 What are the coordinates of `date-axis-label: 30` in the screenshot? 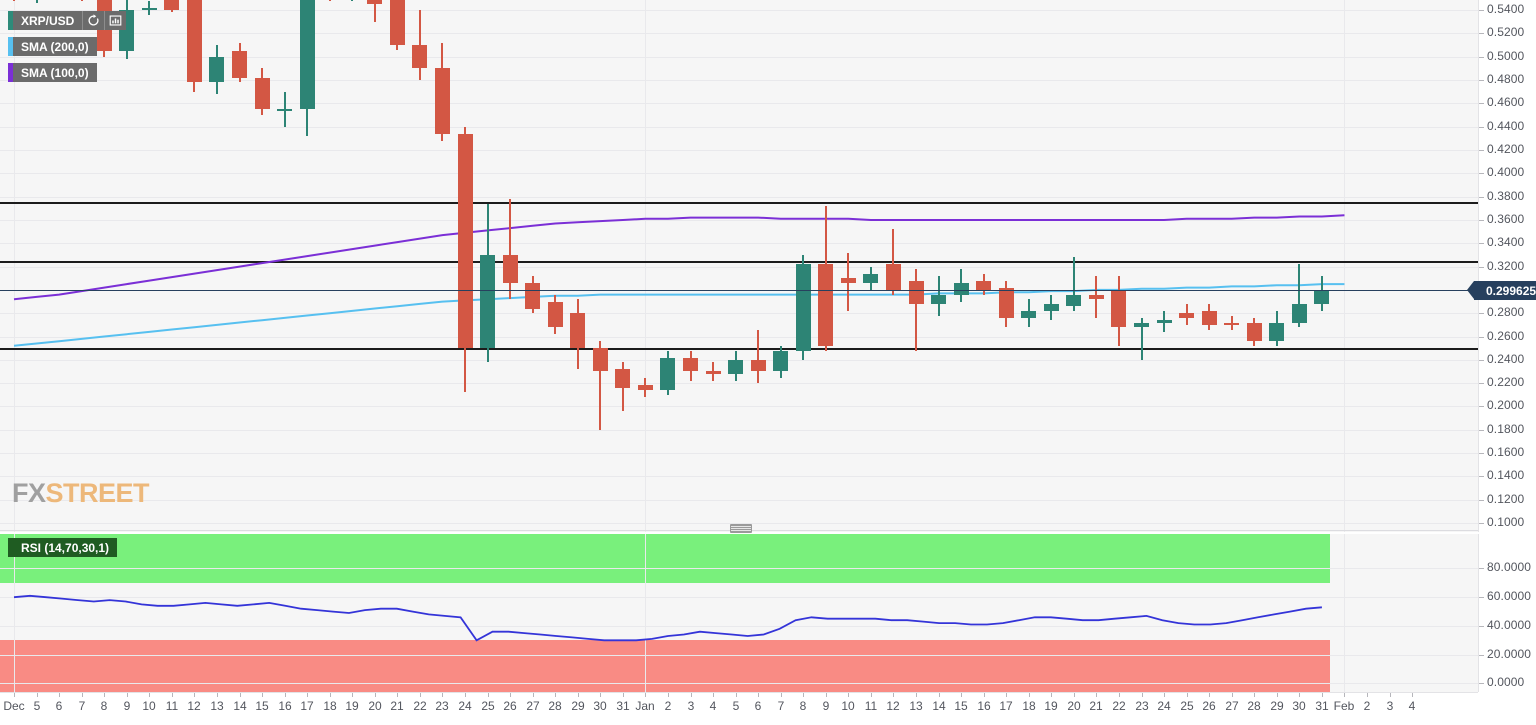 It's located at (1299, 706).